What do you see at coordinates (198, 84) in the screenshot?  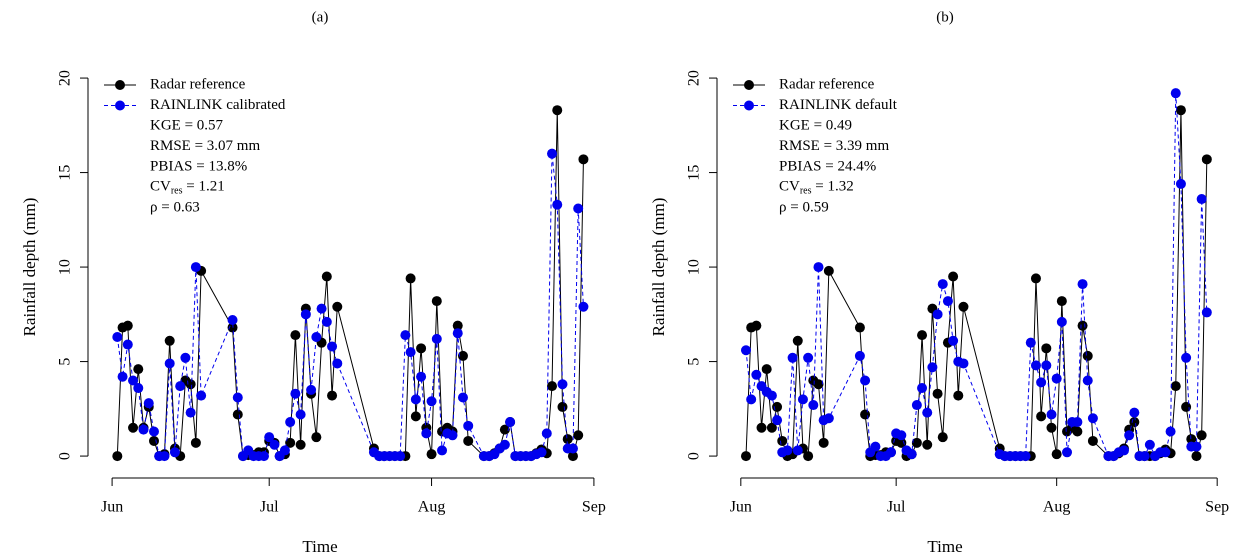 I see `legend-label: Radar reference` at bounding box center [198, 84].